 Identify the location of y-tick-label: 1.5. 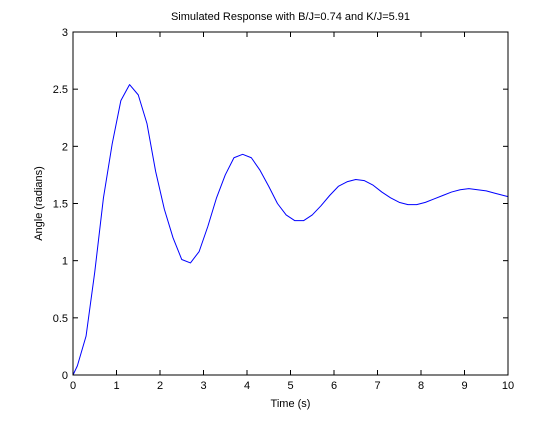
(60, 205).